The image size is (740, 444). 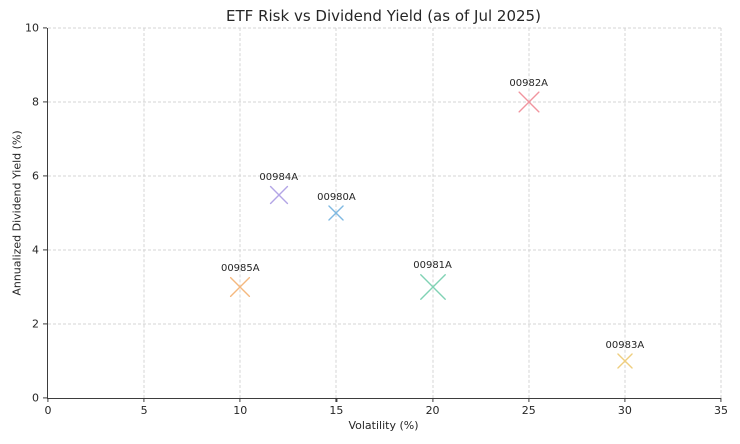 I want to click on point-label-00983a: 00983A, so click(x=625, y=345).